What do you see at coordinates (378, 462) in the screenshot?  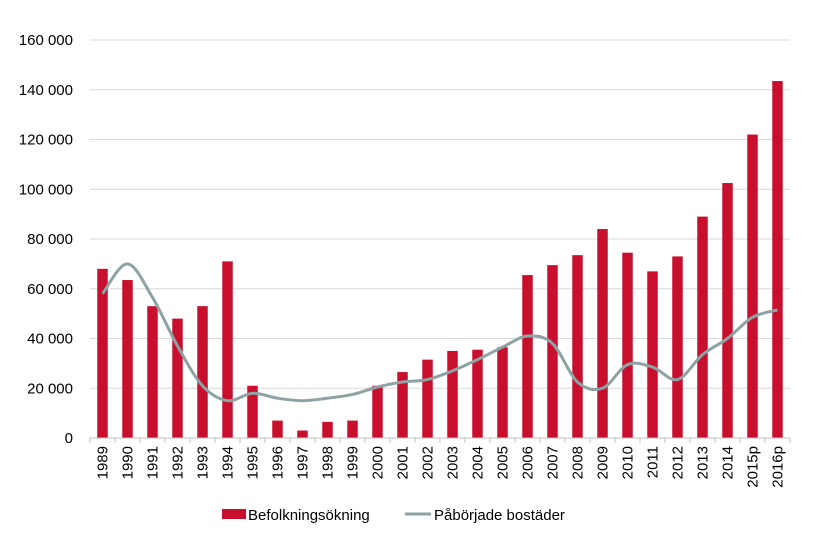 I see `x-tick-label: 2000` at bounding box center [378, 462].